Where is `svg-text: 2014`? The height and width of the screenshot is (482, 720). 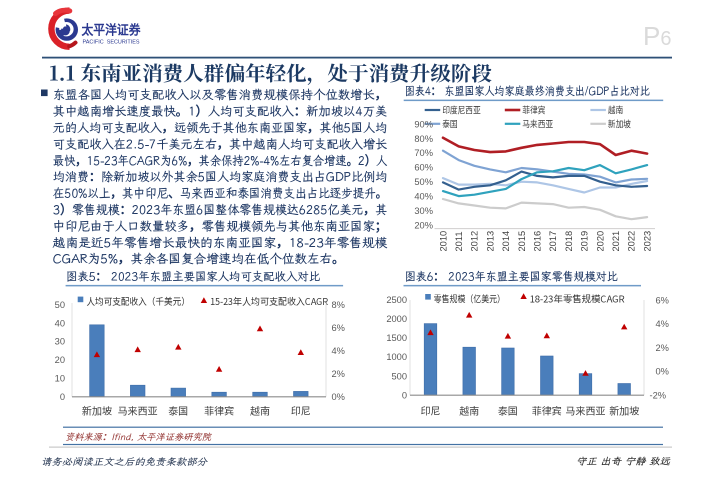
svg-text: 2014 is located at coordinates (506, 241).